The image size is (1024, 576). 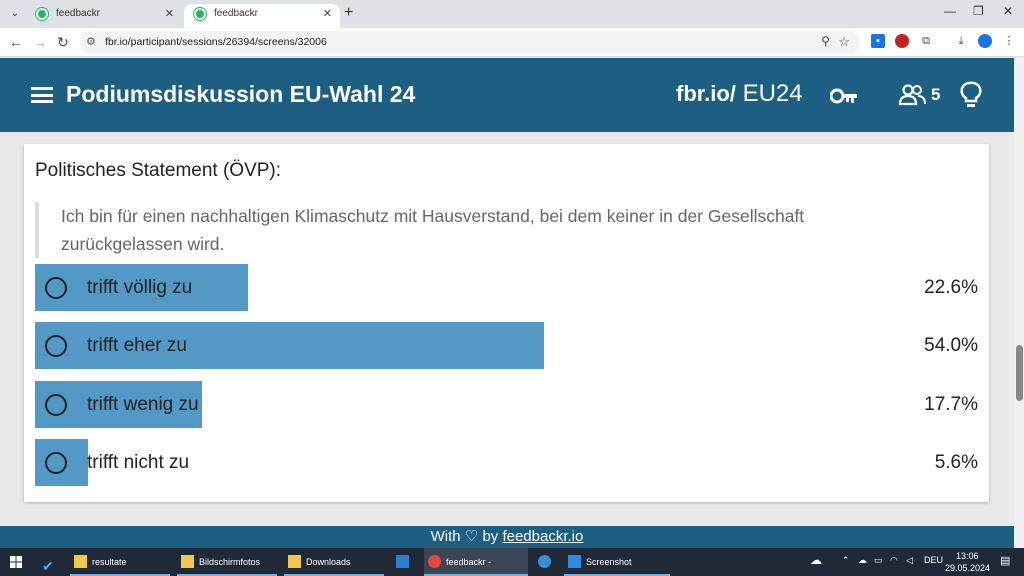 I want to click on participant-count: 5, so click(x=936, y=94).